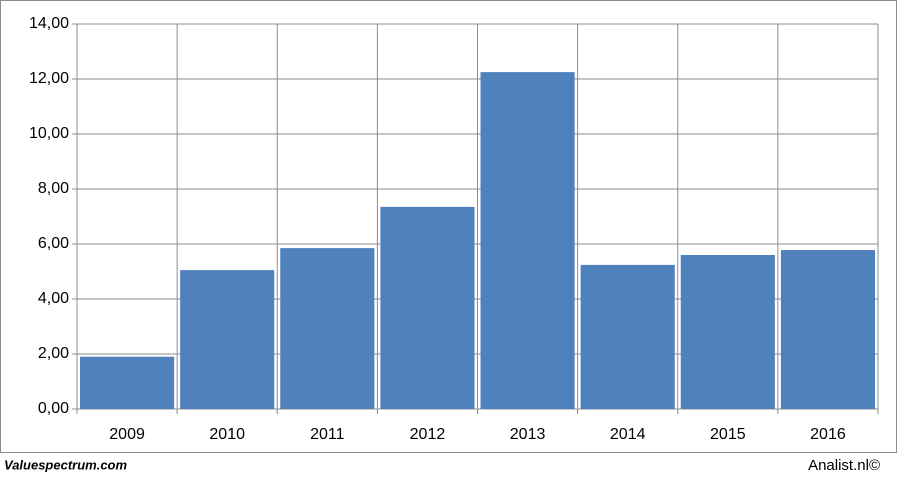  What do you see at coordinates (227, 434) in the screenshot?
I see `x-tick-label: 2010` at bounding box center [227, 434].